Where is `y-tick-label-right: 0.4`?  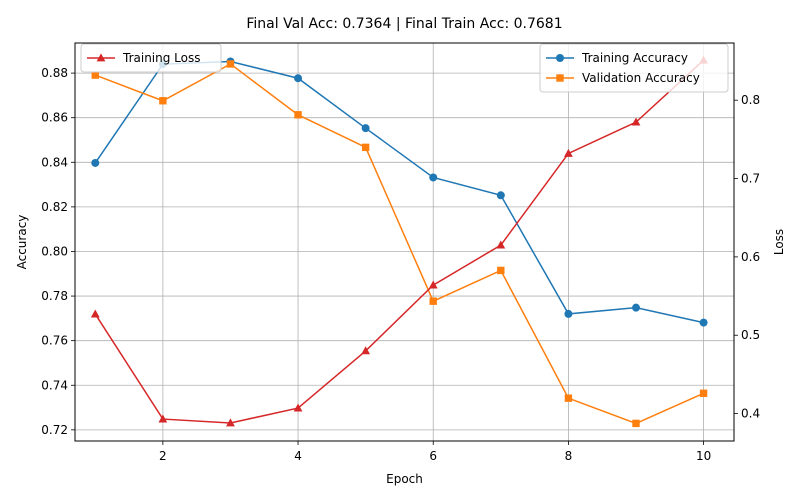
y-tick-label-right: 0.4 is located at coordinates (750, 414).